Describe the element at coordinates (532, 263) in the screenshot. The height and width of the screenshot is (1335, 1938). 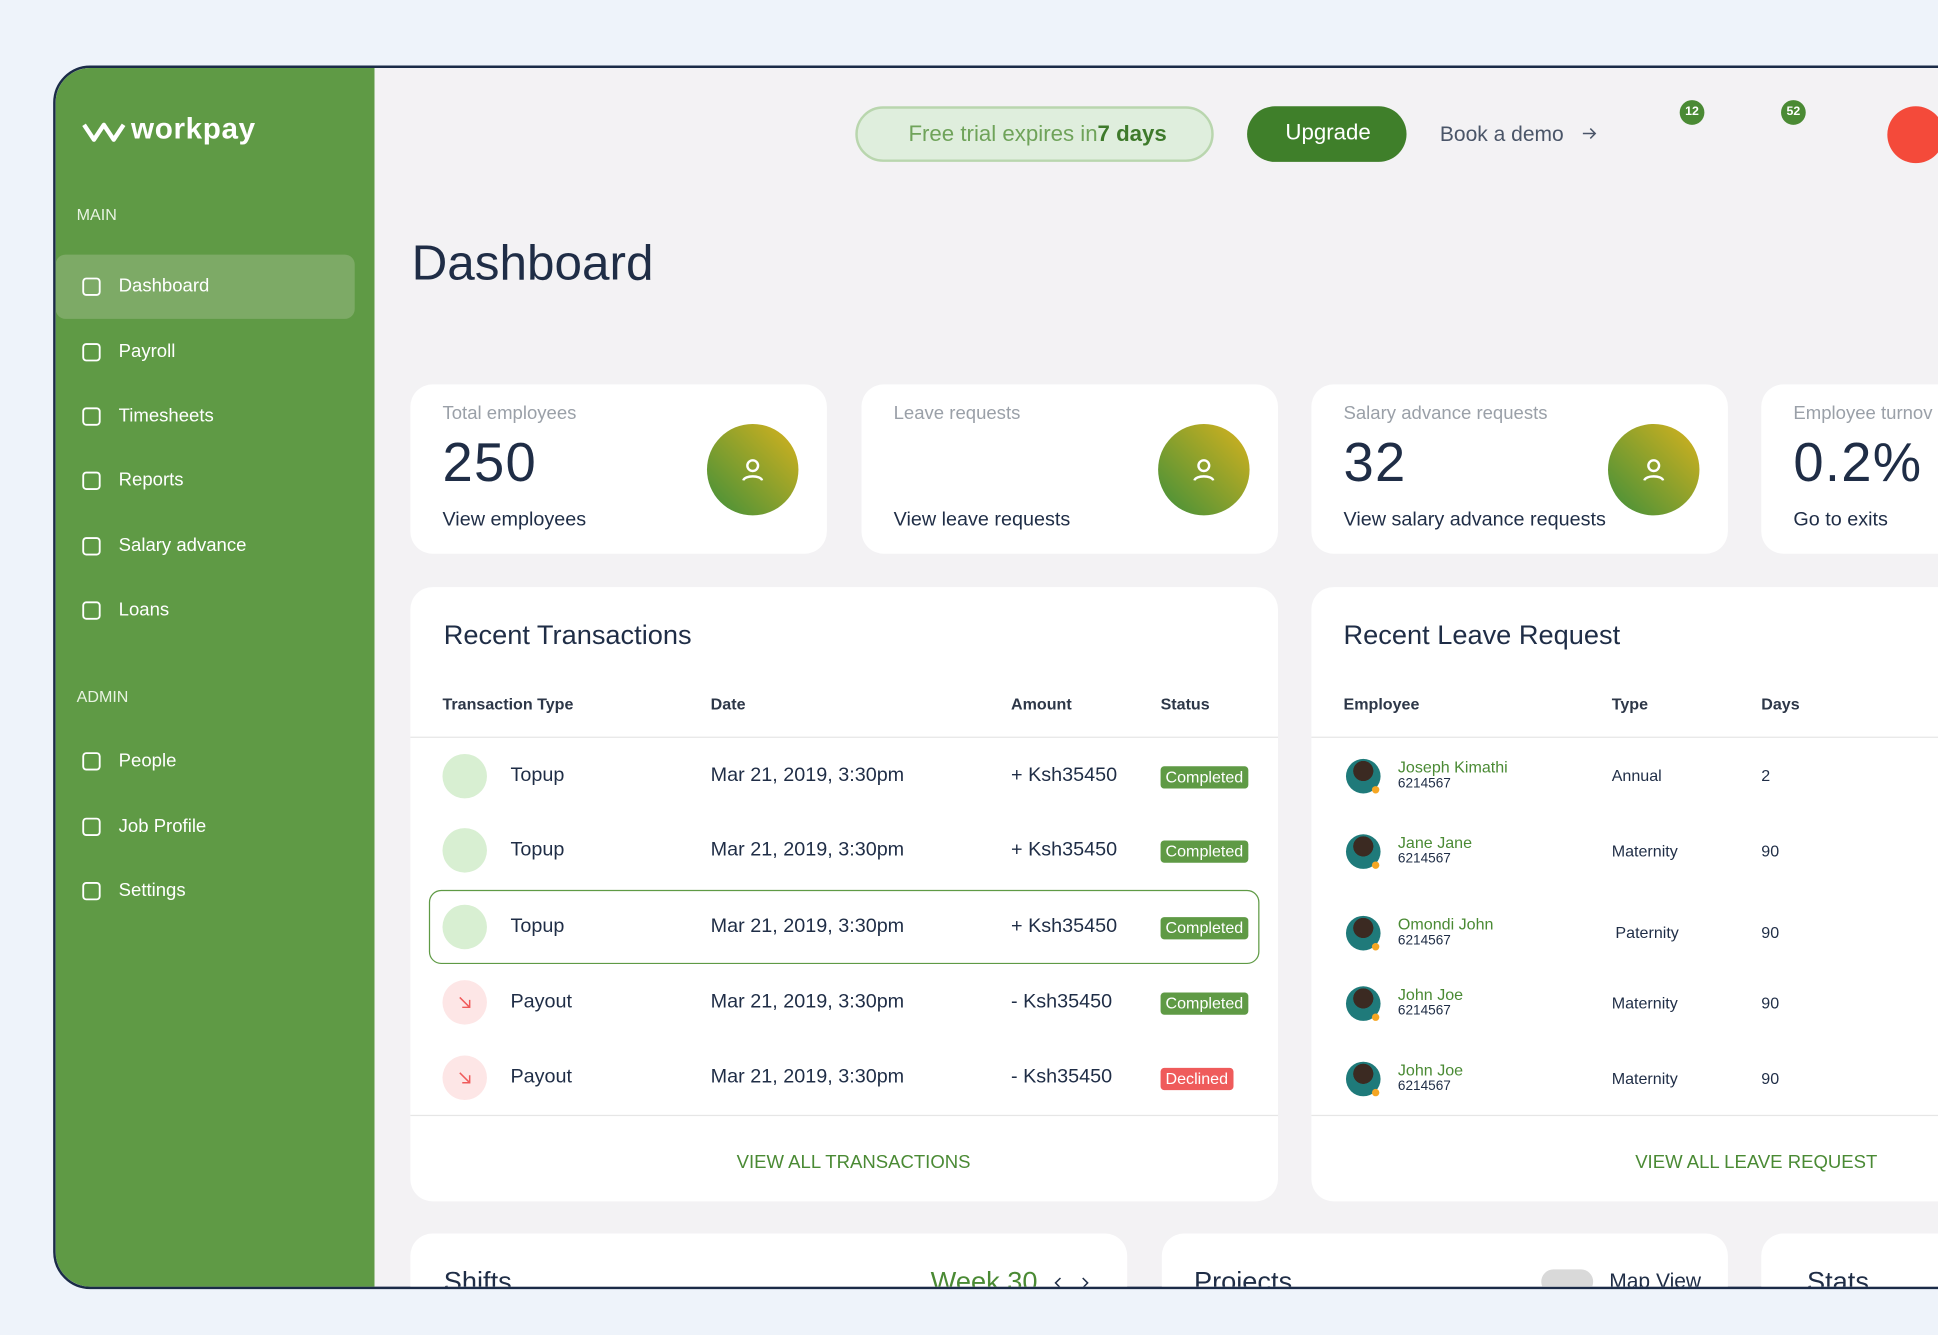
I see `page-title: Dashboard` at that location.